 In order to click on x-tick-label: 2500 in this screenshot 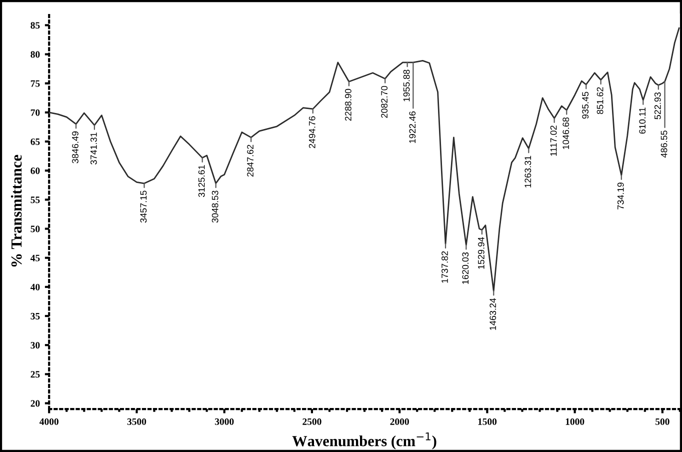, I will do `click(312, 421)`.